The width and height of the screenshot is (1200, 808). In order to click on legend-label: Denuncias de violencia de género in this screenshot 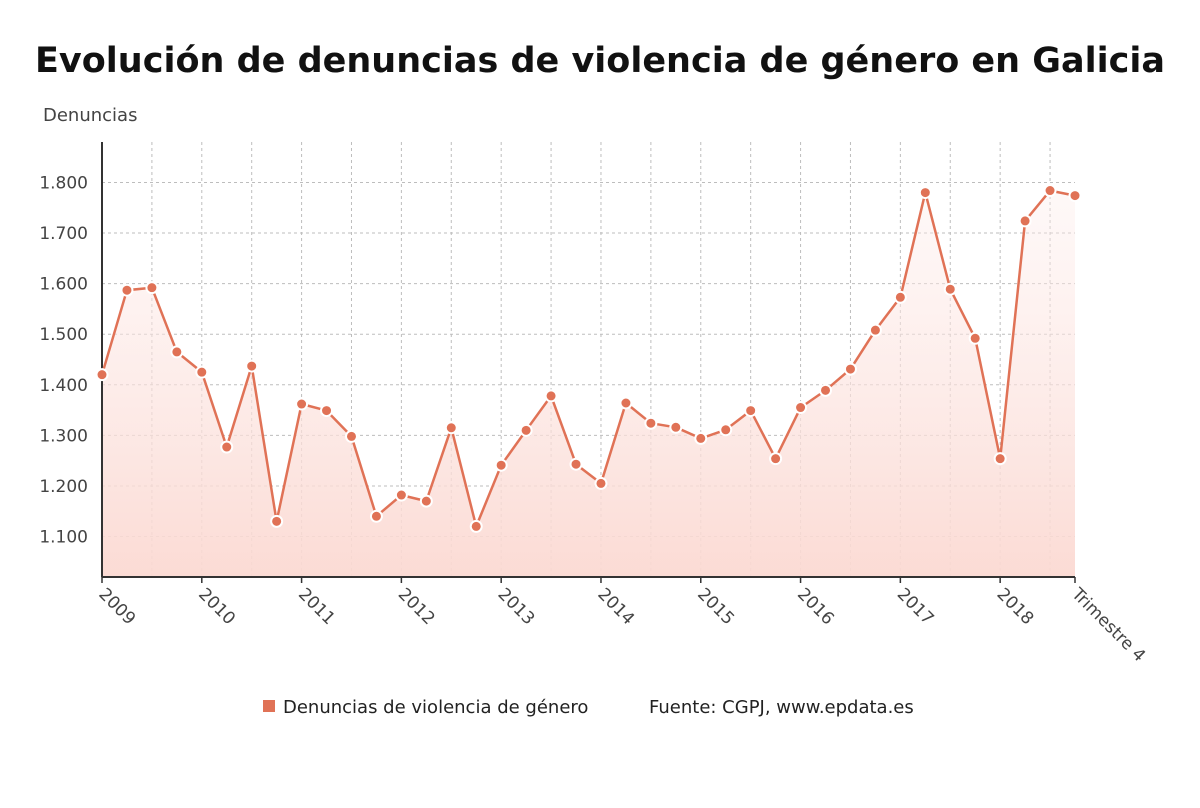, I will do `click(435, 707)`.